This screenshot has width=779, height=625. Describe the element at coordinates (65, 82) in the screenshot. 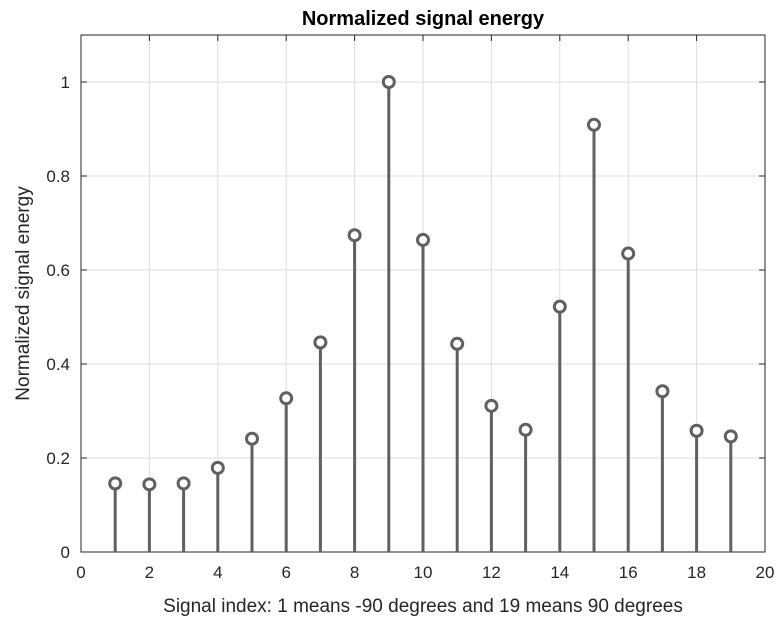

I see `y-tick-label: 1` at that location.